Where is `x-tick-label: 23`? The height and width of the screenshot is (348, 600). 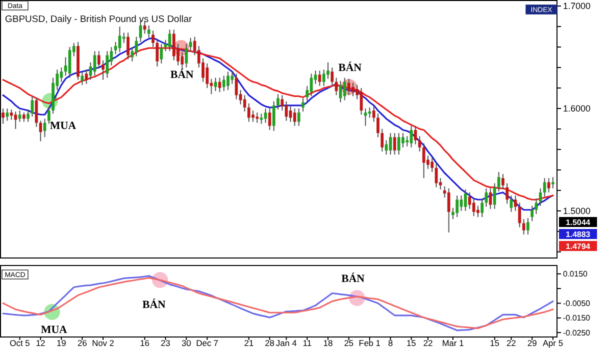
x-tick-label: 23 is located at coordinates (165, 343).